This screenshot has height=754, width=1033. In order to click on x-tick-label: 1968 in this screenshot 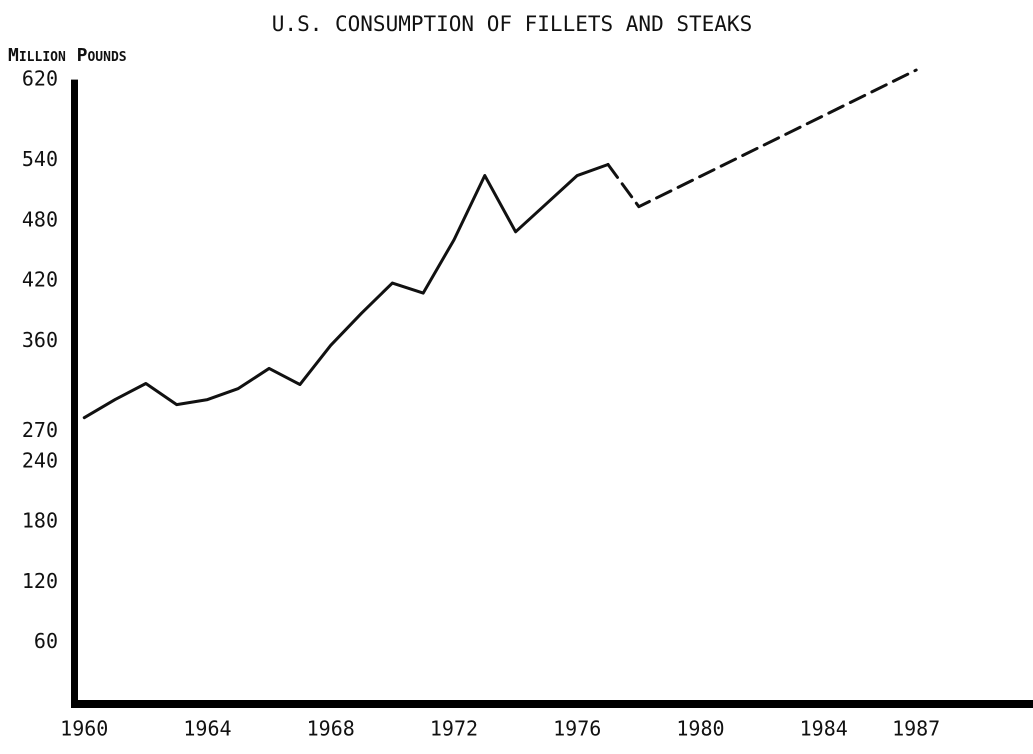, I will do `click(331, 729)`.